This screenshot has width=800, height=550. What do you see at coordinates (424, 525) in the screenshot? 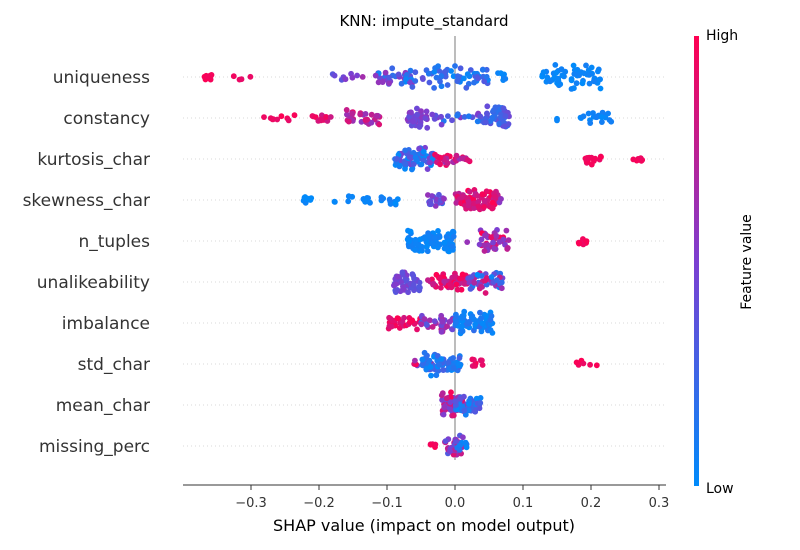
I see `x-axis-title: SHAP value (impact on model output)` at bounding box center [424, 525].